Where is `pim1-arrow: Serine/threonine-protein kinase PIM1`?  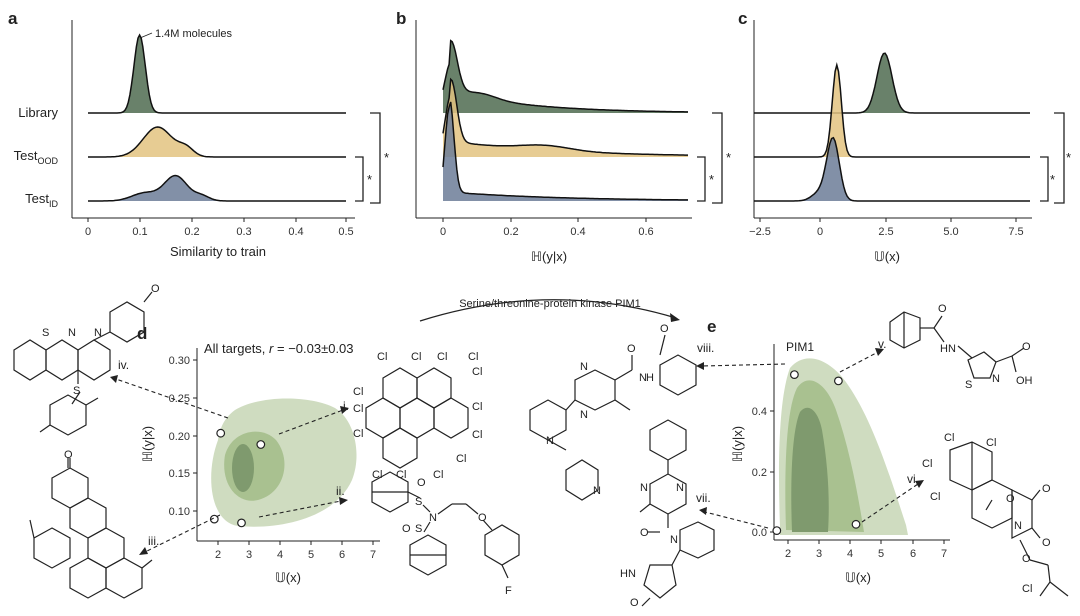
pim1-arrow: Serine/threonine-protein kinase PIM1 is located at coordinates (549, 310).